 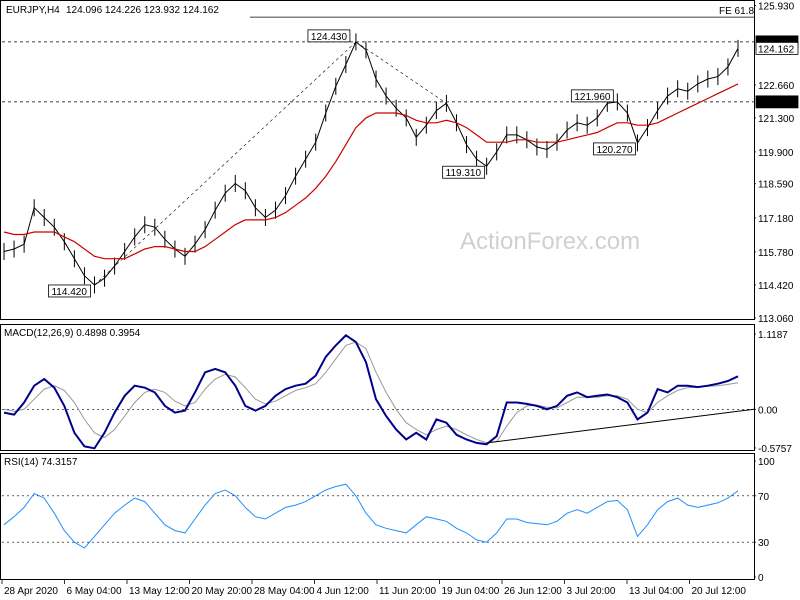 I want to click on rsi-axis-label: 100, so click(x=766, y=462).